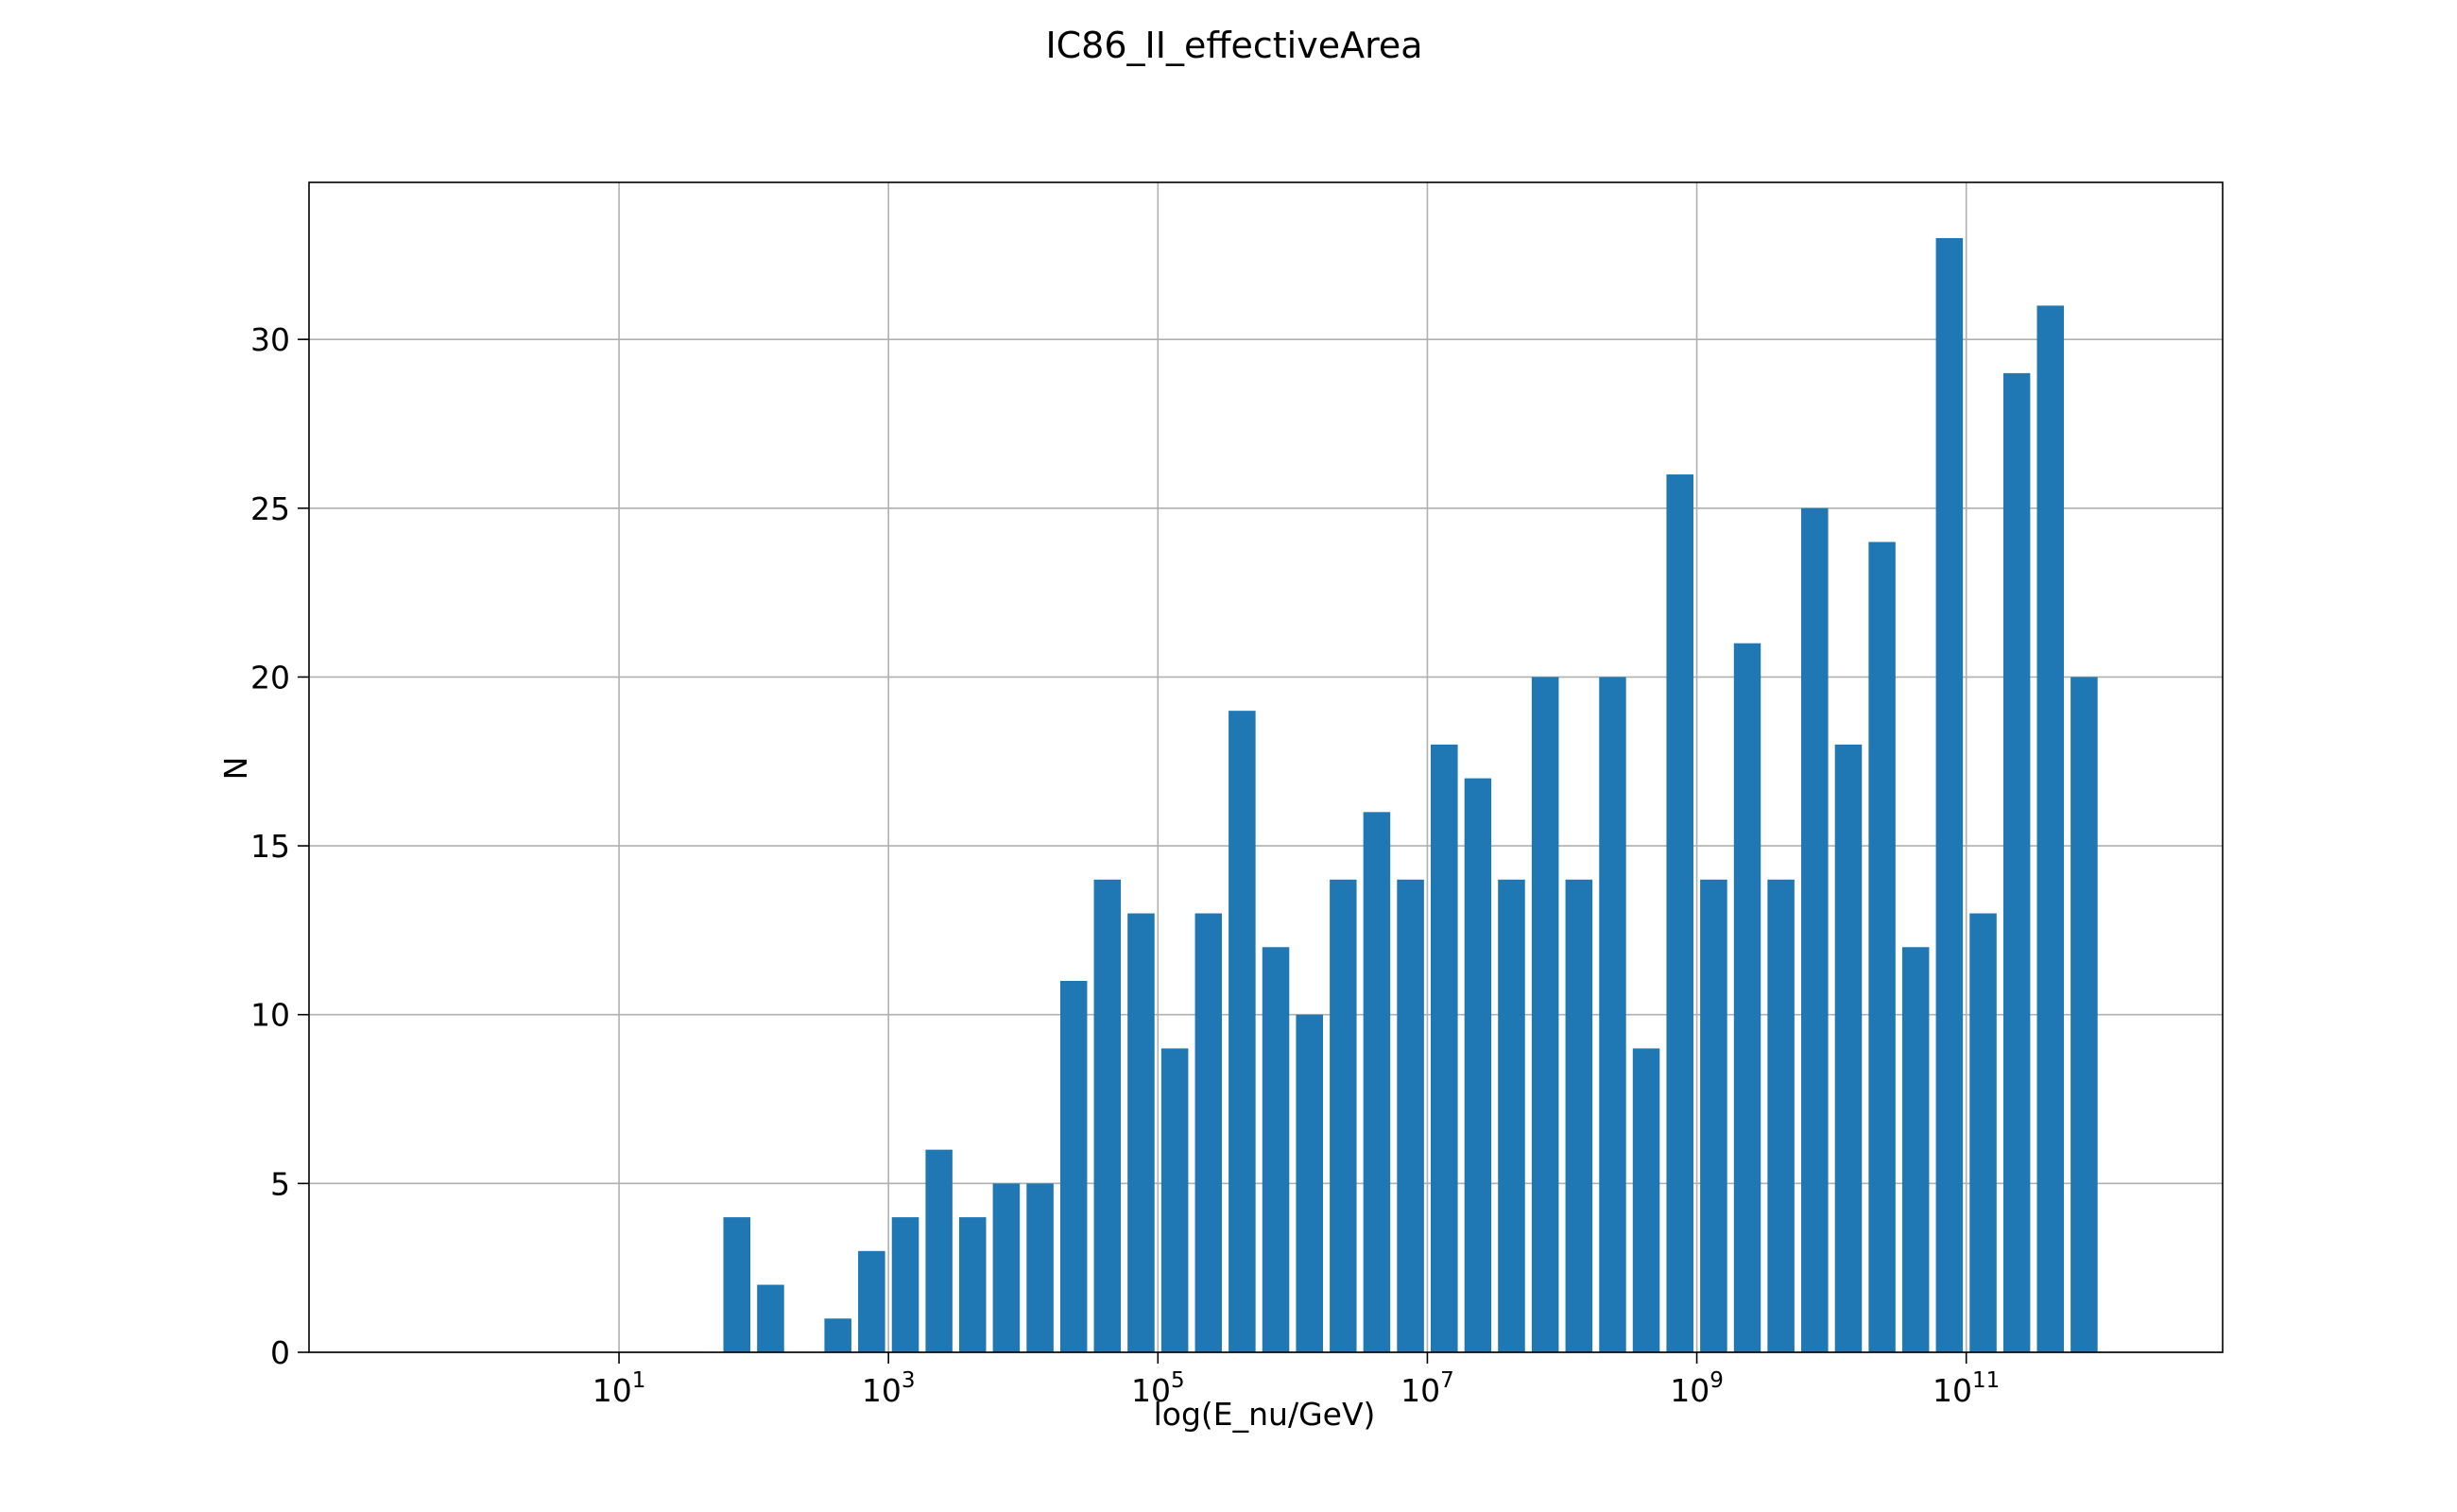 The height and width of the screenshot is (1512, 2457). Describe the element at coordinates (270, 339) in the screenshot. I see `y-tick-label: 30` at that location.